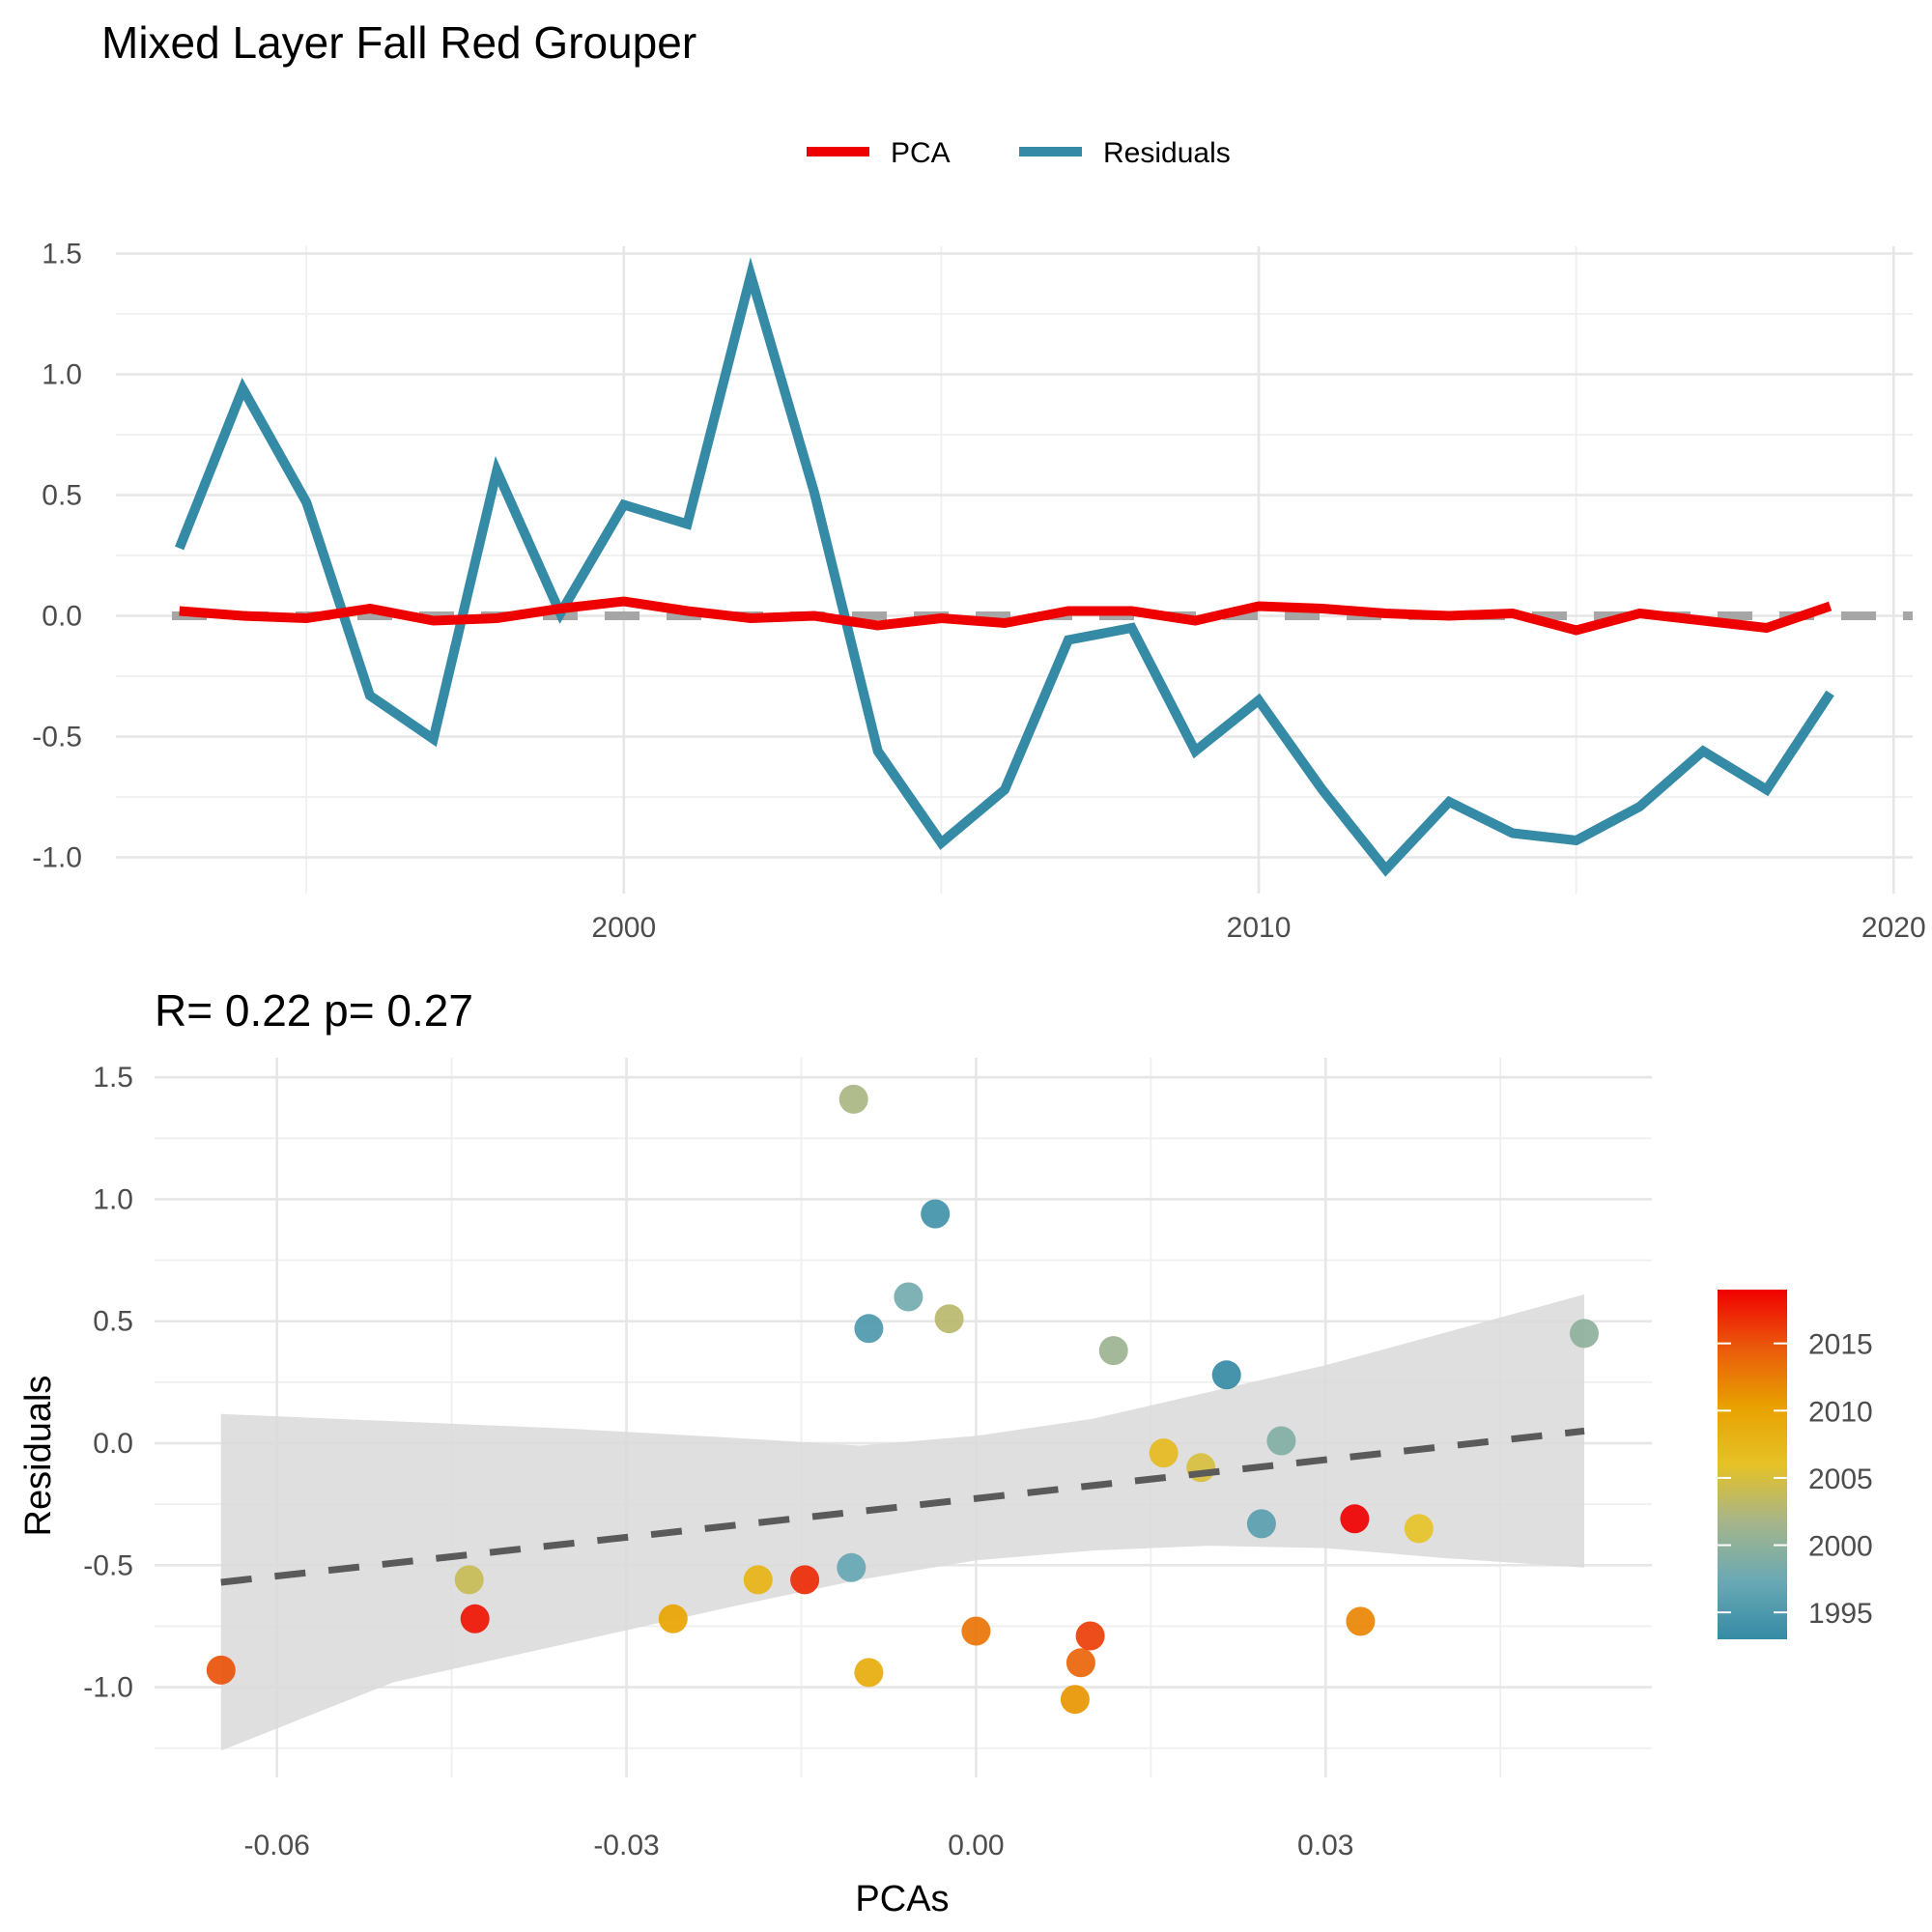 The height and width of the screenshot is (1932, 1932). Describe the element at coordinates (936, 1214) in the screenshot. I see `data-point-1994` at that location.